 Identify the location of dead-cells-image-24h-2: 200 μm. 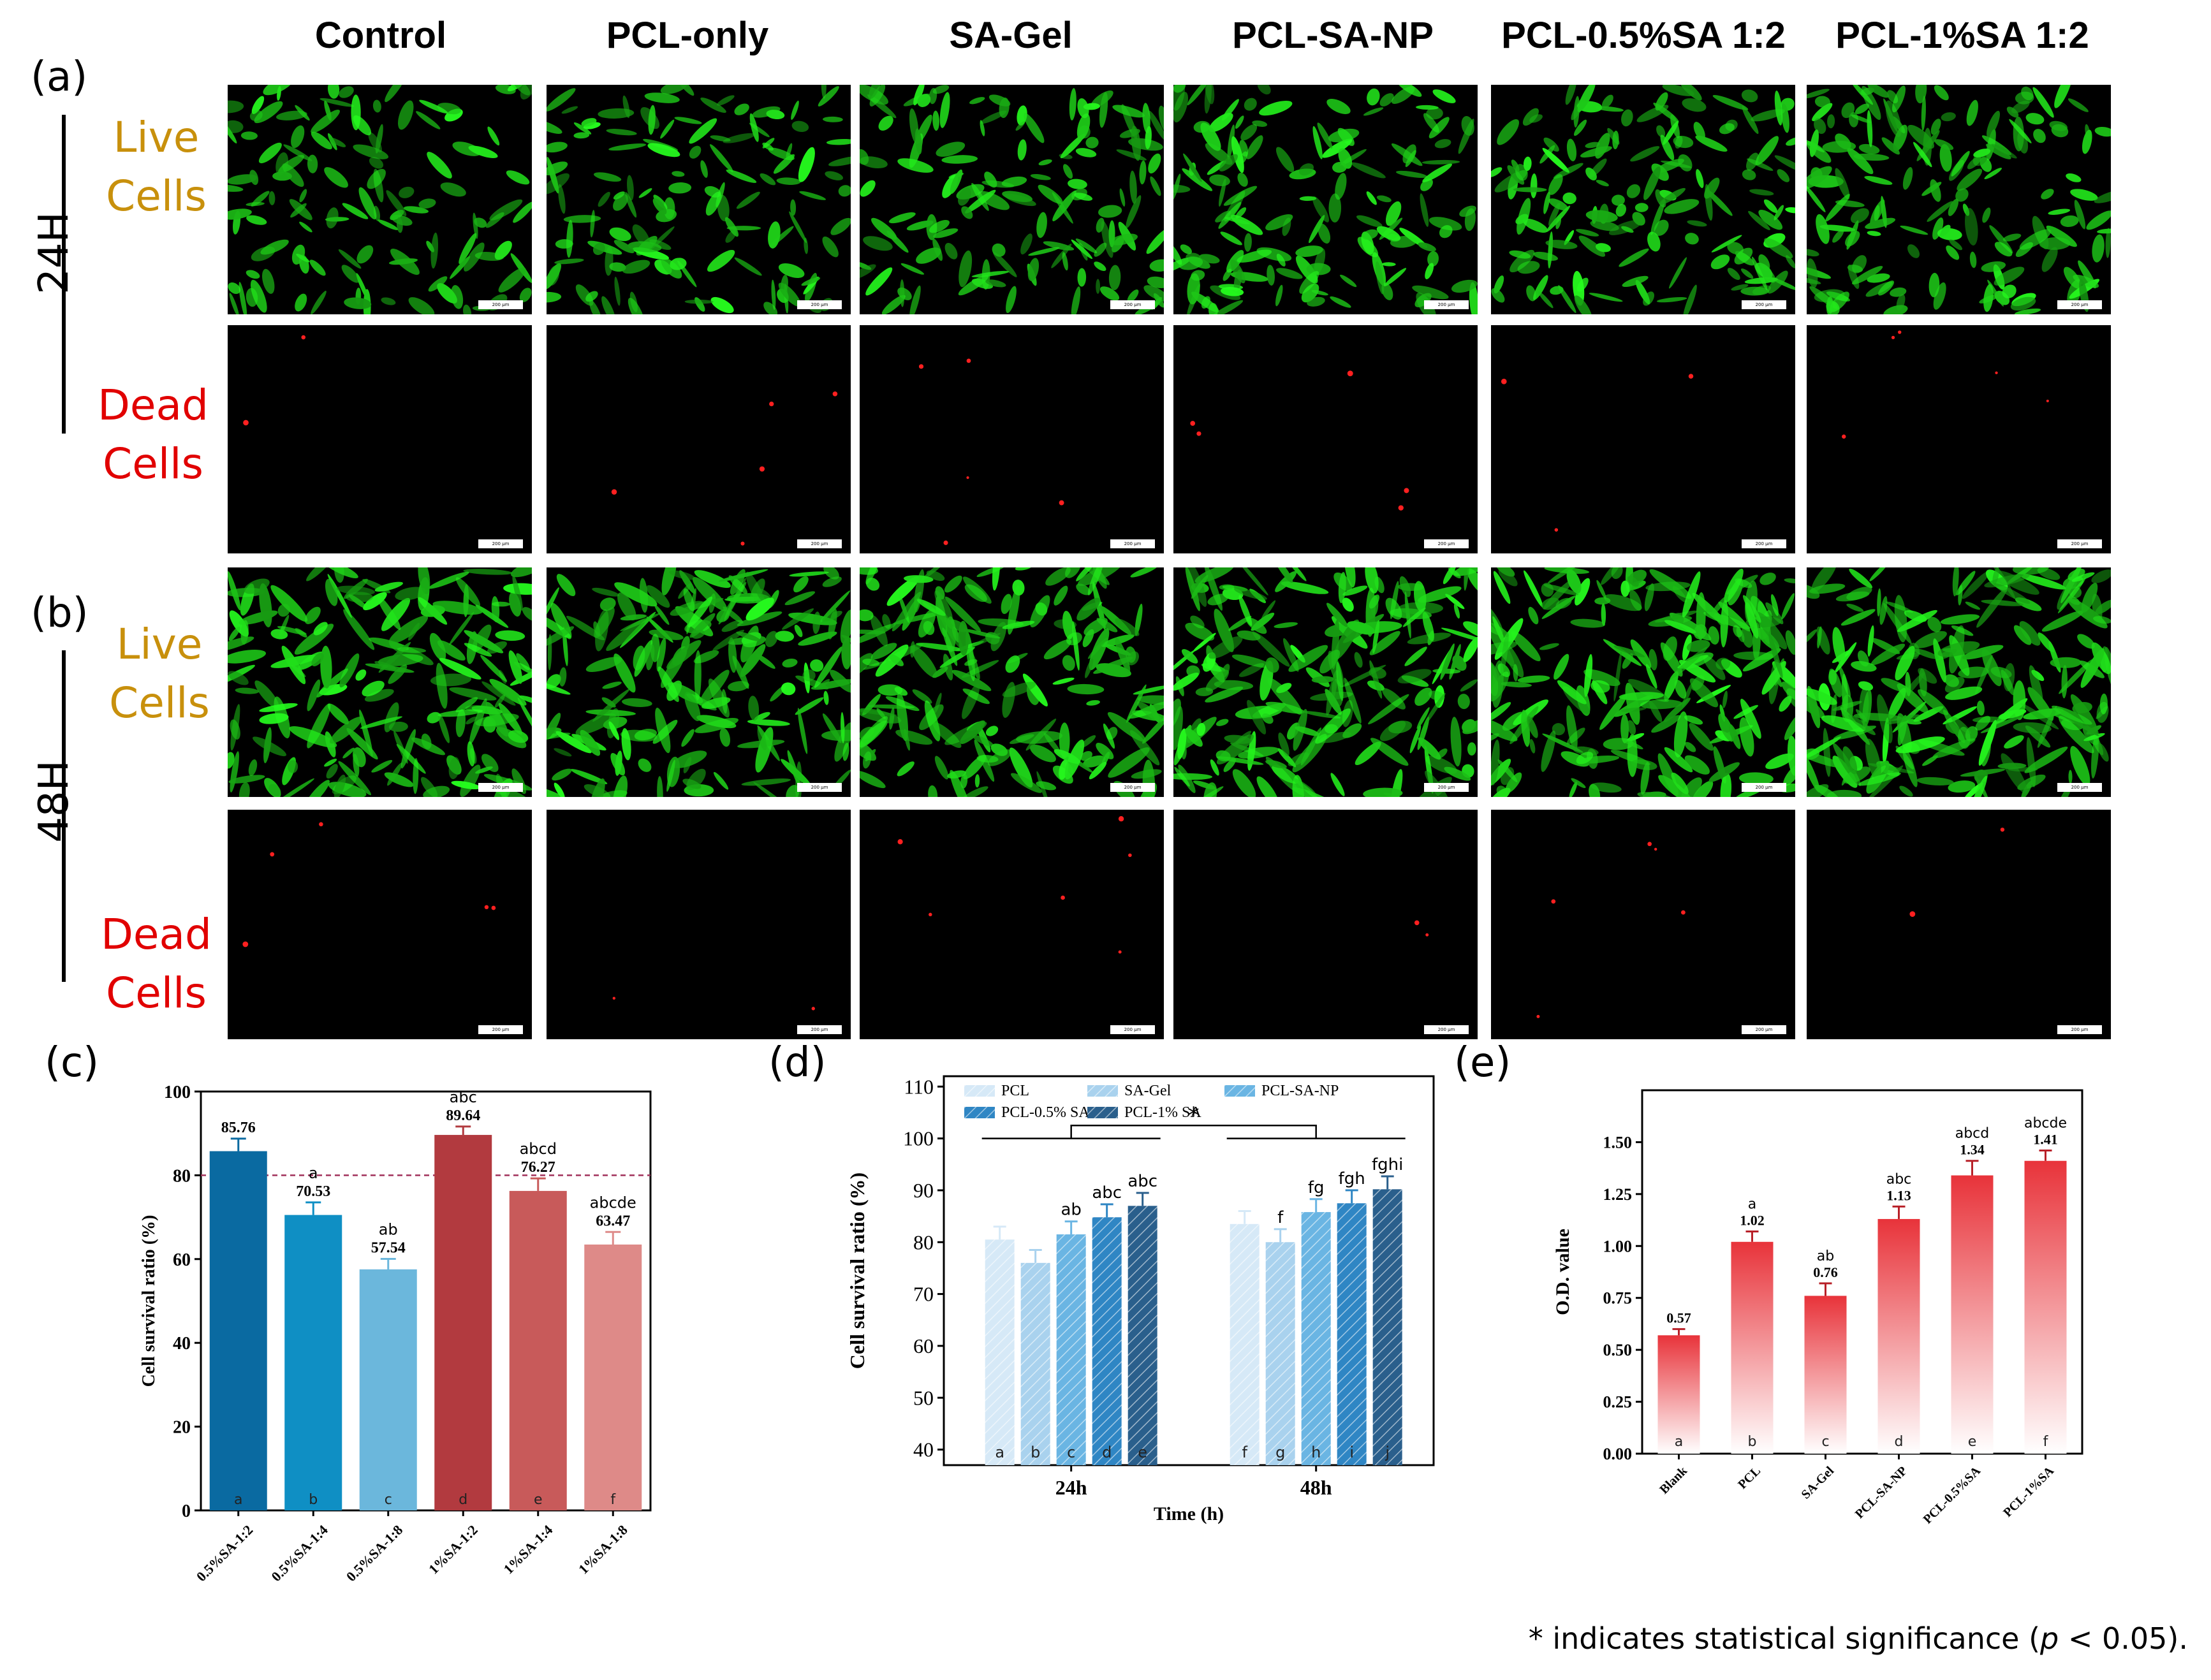
(1012, 439).